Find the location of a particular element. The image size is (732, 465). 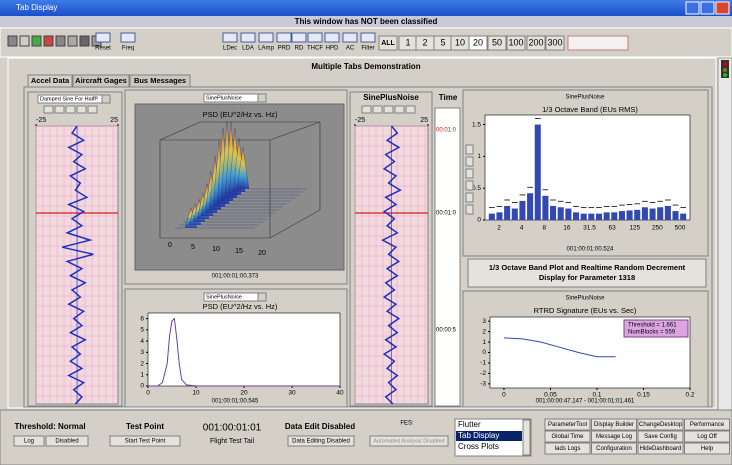

minimize-button is located at coordinates (692, 8).